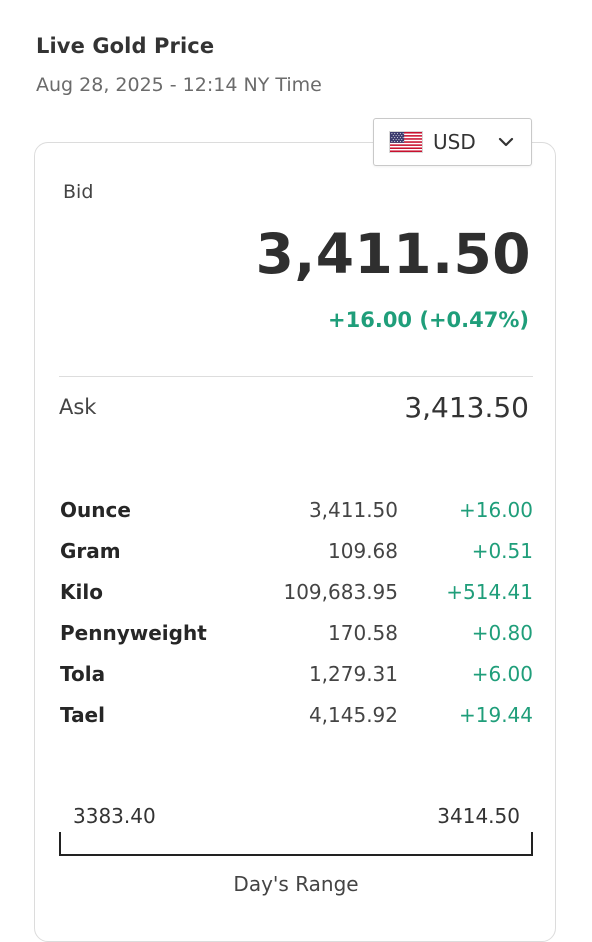 Image resolution: width=592 pixels, height=942 pixels. Describe the element at coordinates (83, 674) in the screenshot. I see `weight-unit: Tola` at that location.